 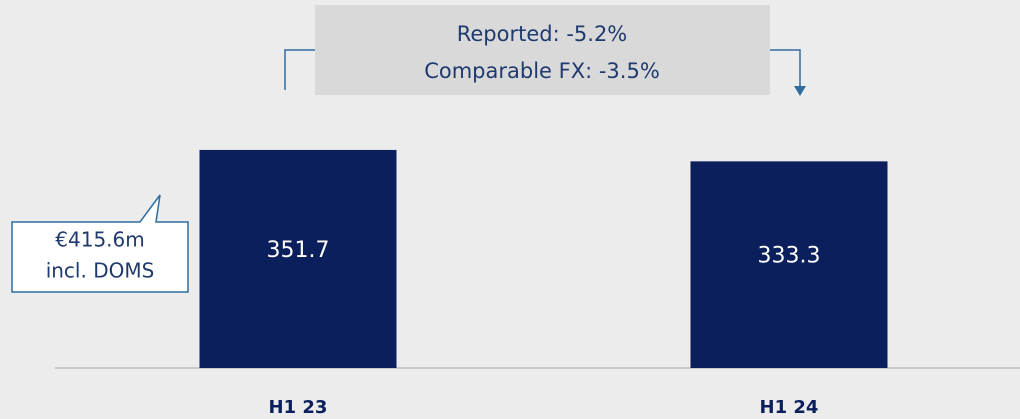 I want to click on annotation-text: Reported: -5.2%, so click(x=542, y=34).